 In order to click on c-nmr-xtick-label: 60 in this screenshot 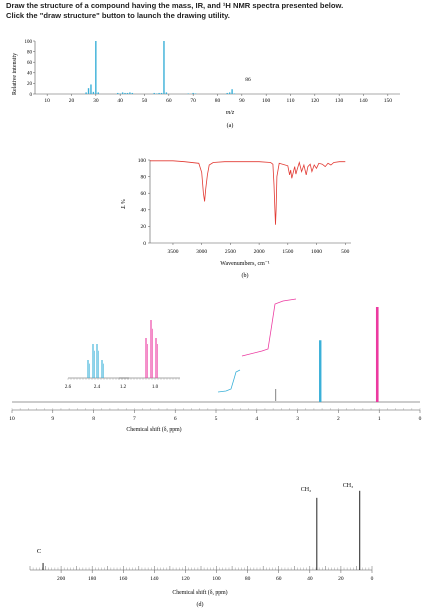, I will do `click(279, 579)`.